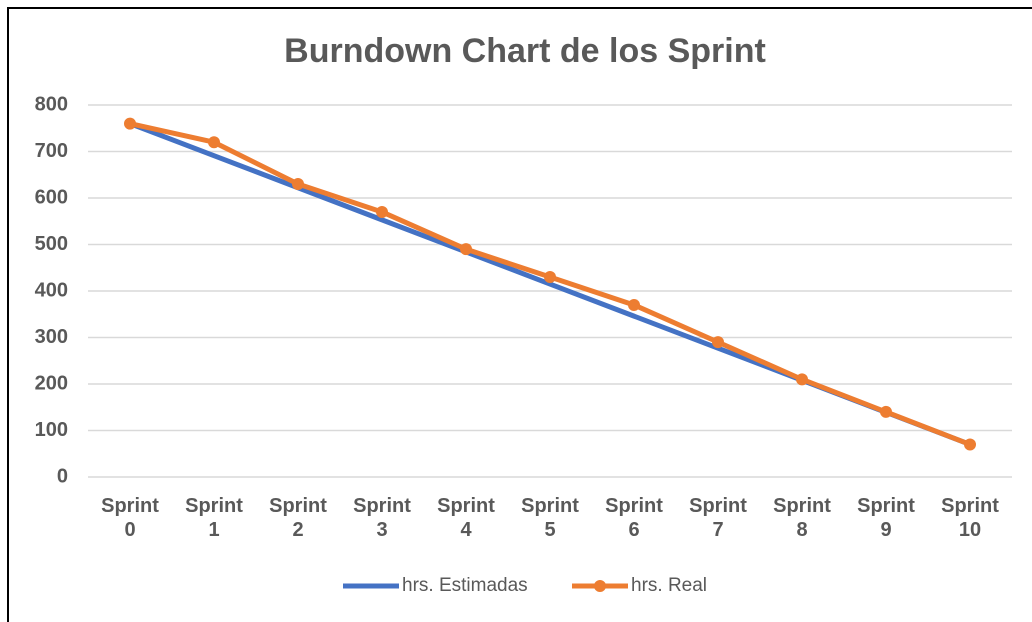 The width and height of the screenshot is (1032, 622). Describe the element at coordinates (51, 244) in the screenshot. I see `y-tick-label: 500` at that location.